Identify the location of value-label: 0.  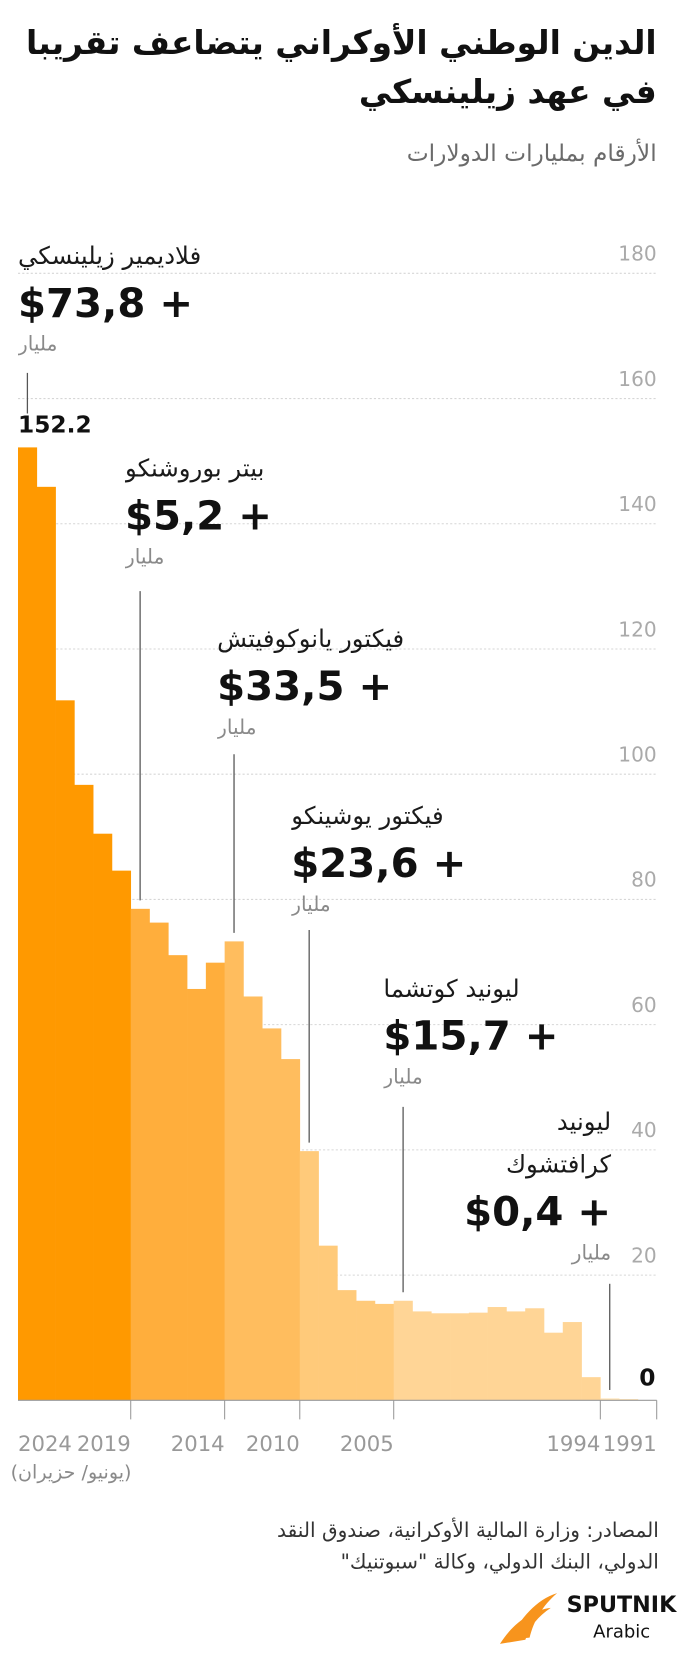
(647, 1377).